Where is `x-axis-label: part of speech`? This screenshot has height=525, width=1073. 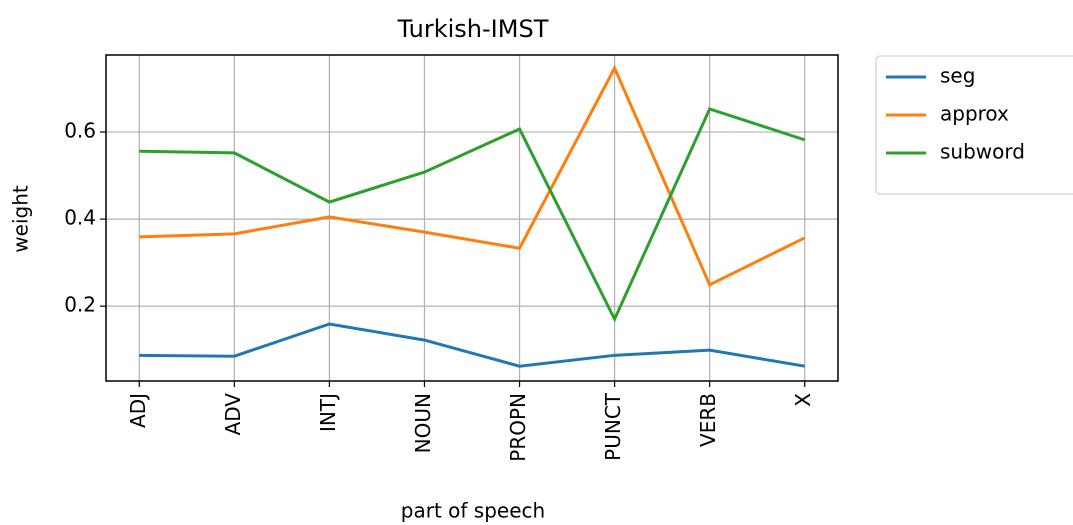
x-axis-label: part of speech is located at coordinates (473, 511).